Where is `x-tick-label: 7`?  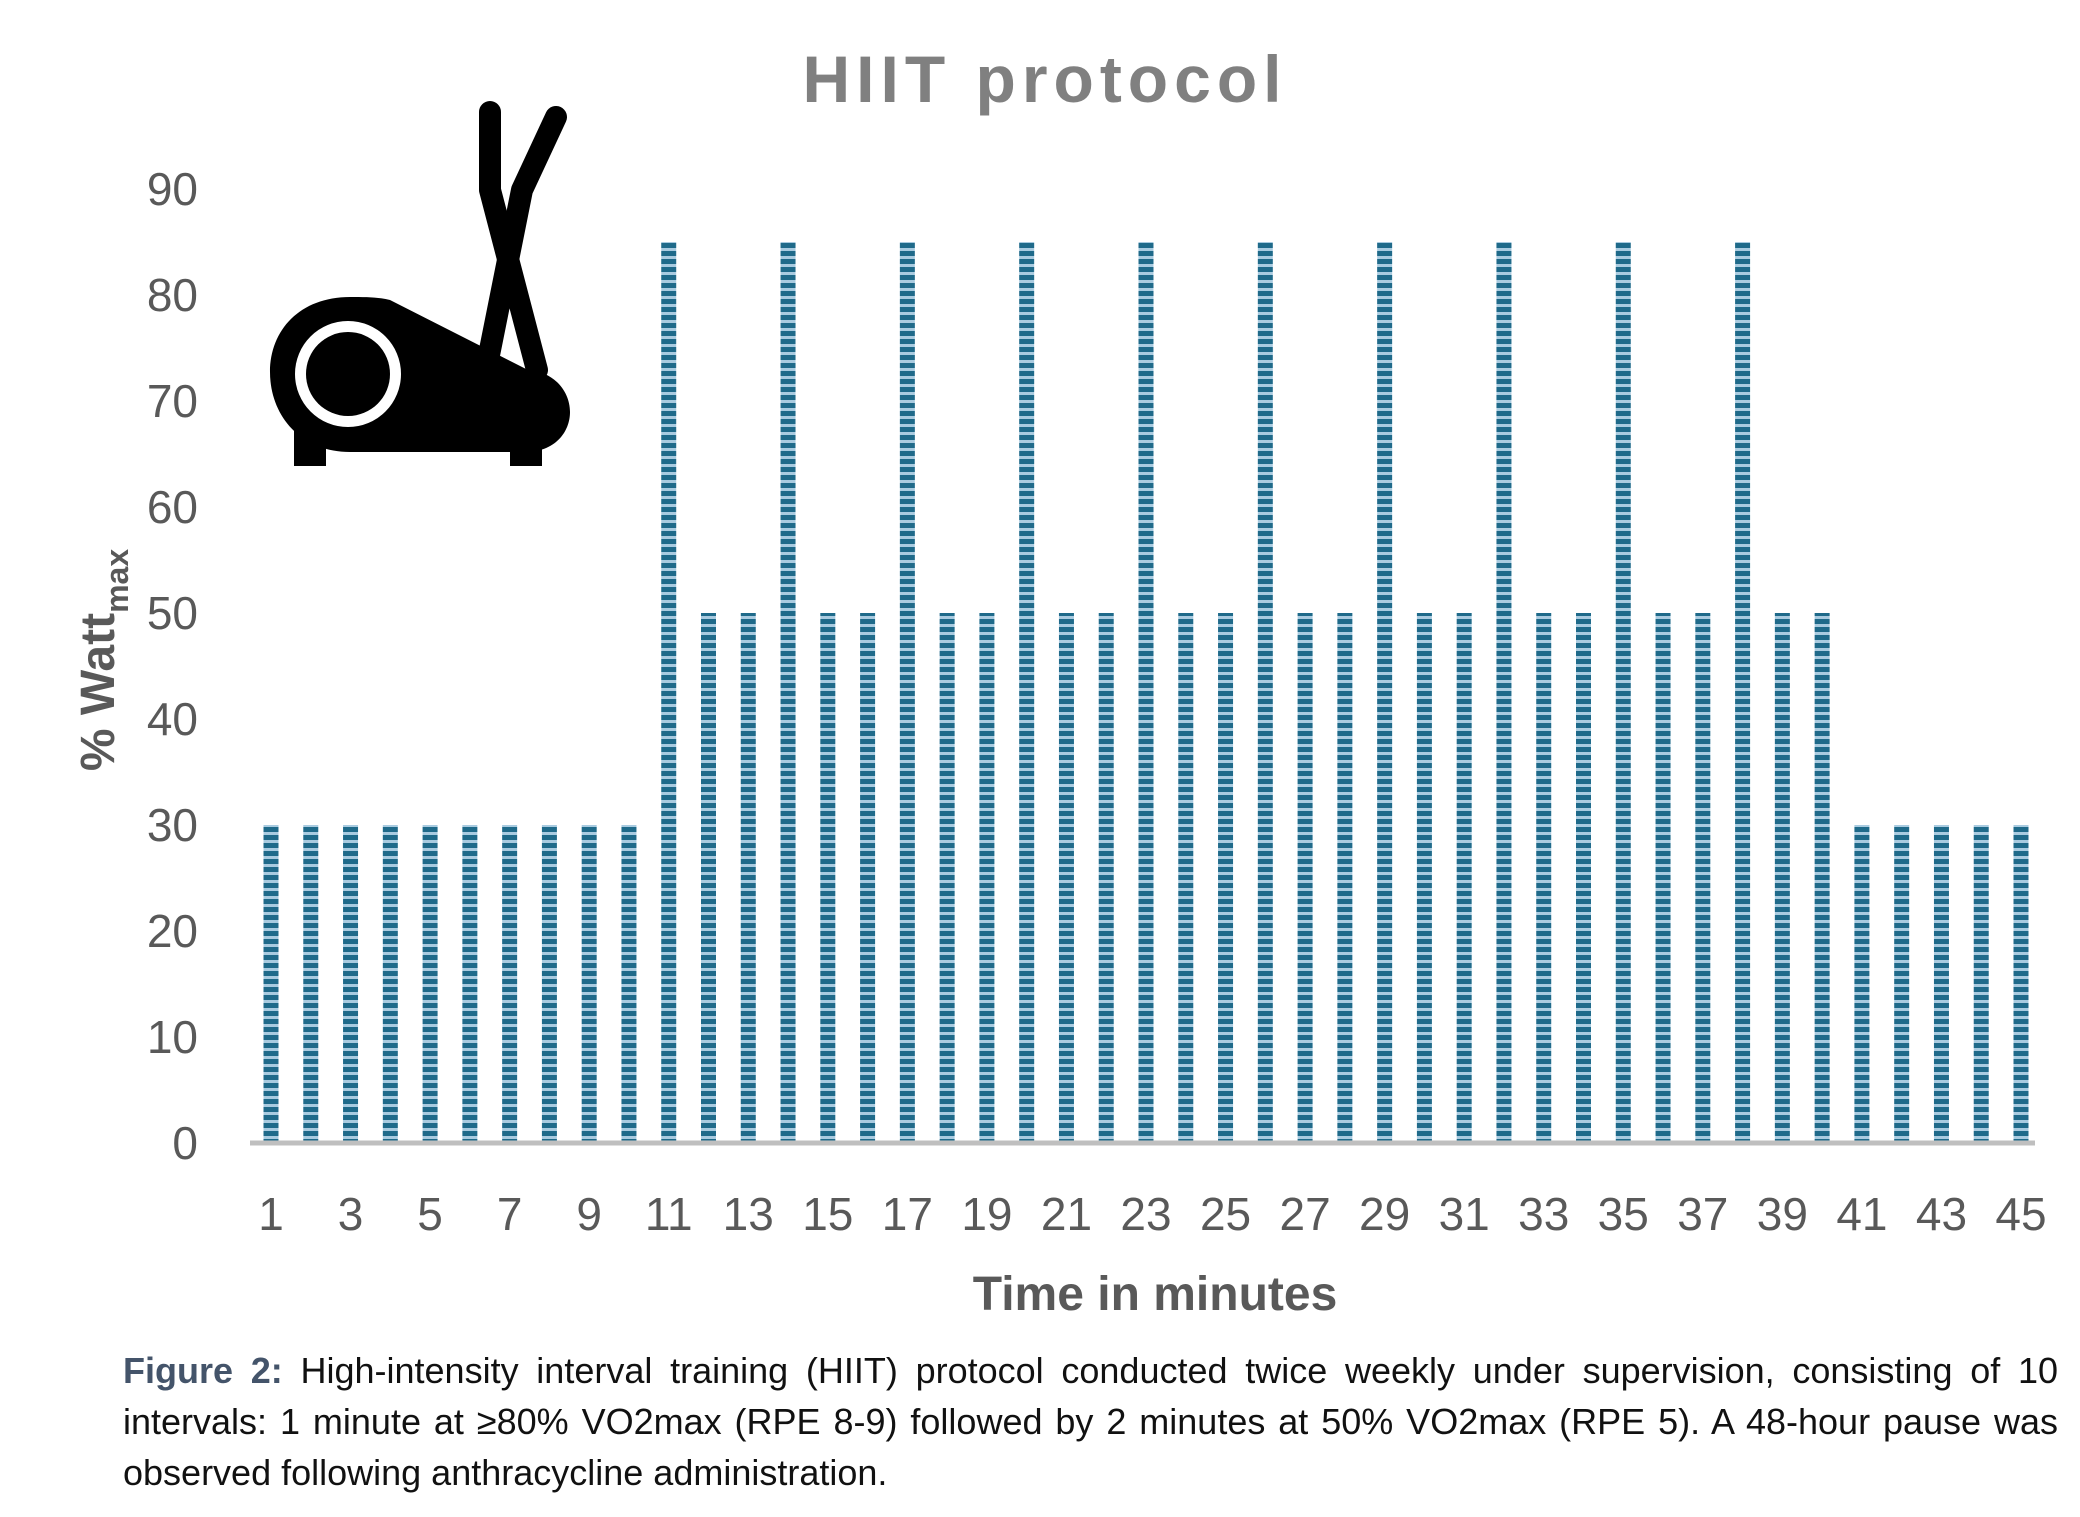 x-tick-label: 7 is located at coordinates (510, 1214).